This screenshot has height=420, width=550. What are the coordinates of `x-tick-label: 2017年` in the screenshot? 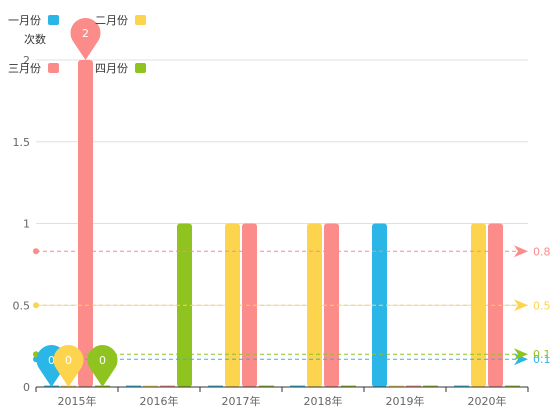 It's located at (241, 401).